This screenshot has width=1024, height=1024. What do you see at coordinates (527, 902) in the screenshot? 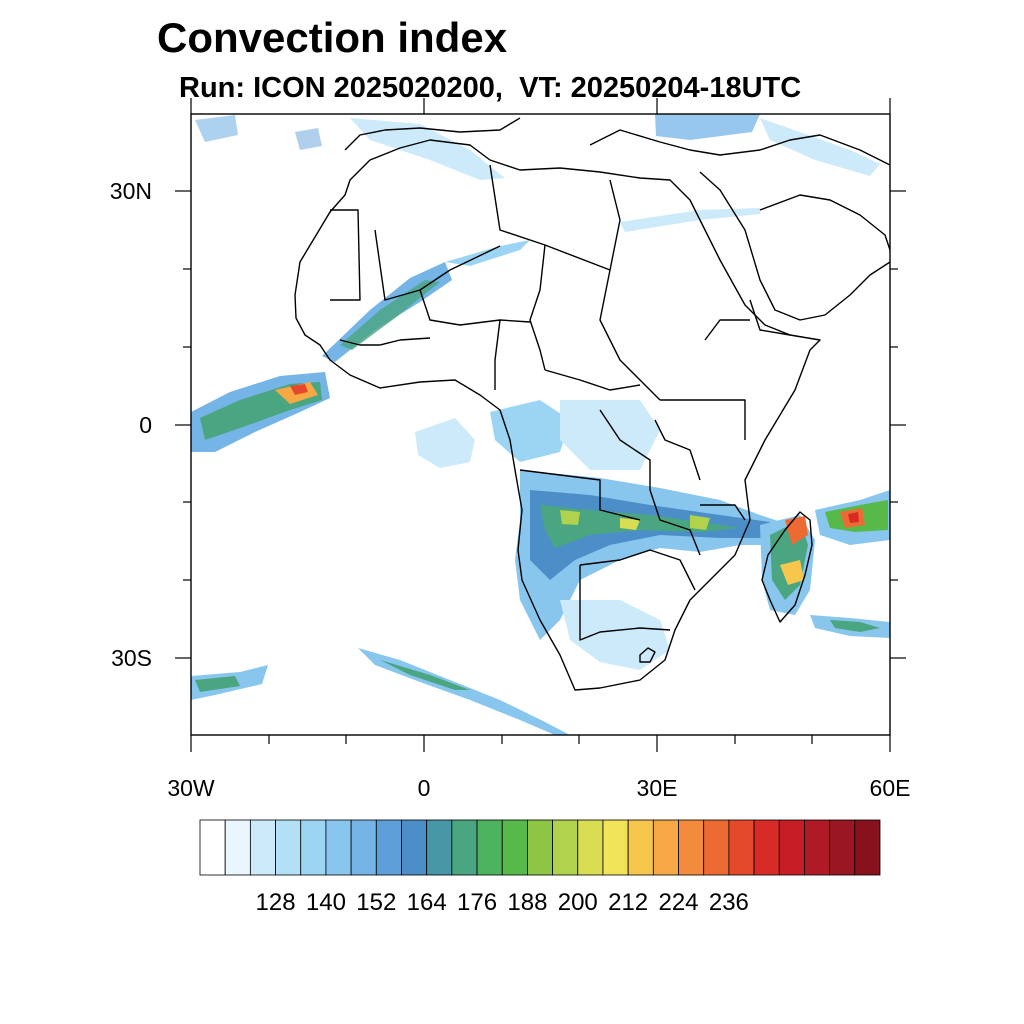
I see `colorbar-tick-label: 188` at bounding box center [527, 902].